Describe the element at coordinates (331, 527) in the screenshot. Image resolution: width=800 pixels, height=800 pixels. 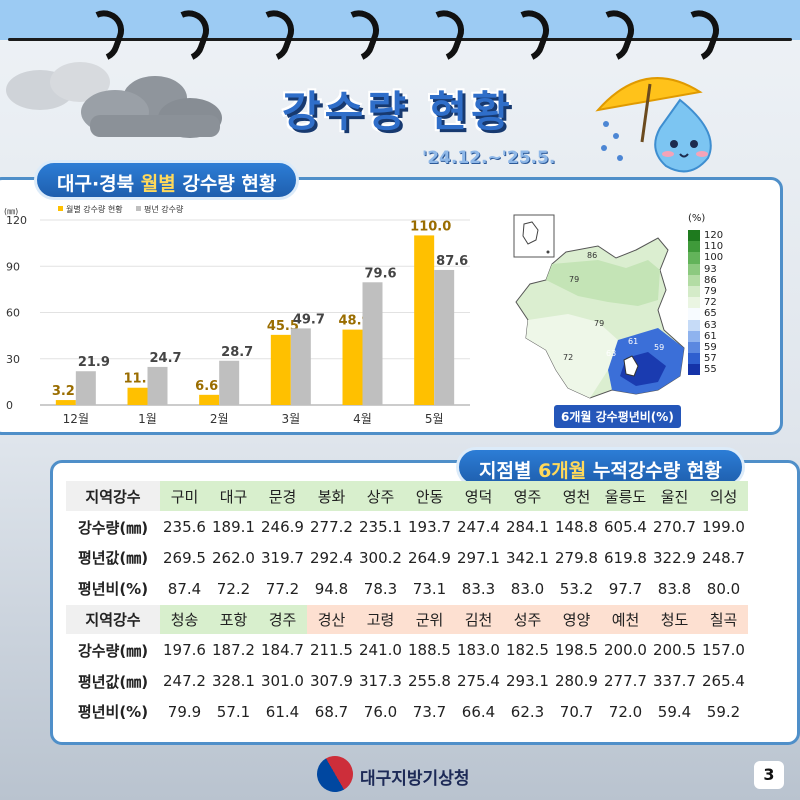
I see `value-cell: 277.2` at that location.